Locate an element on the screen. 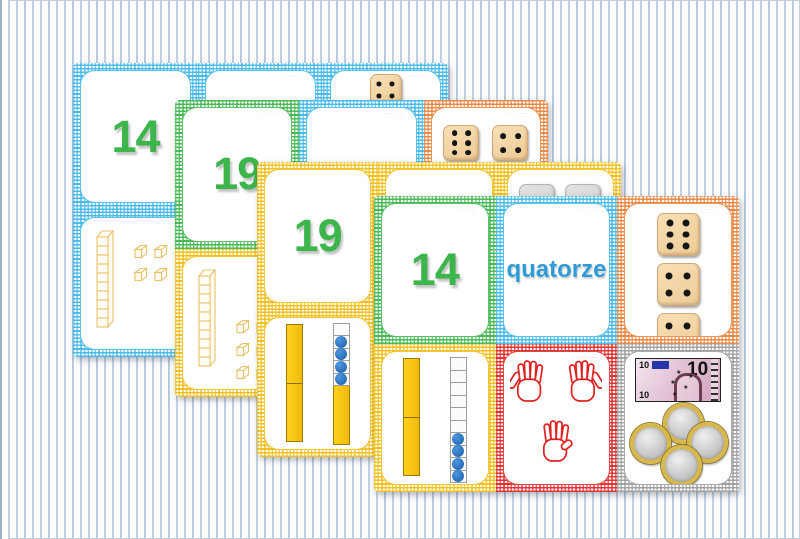 The width and height of the screenshot is (800, 539). page-left-edge is located at coordinates (4, 269).